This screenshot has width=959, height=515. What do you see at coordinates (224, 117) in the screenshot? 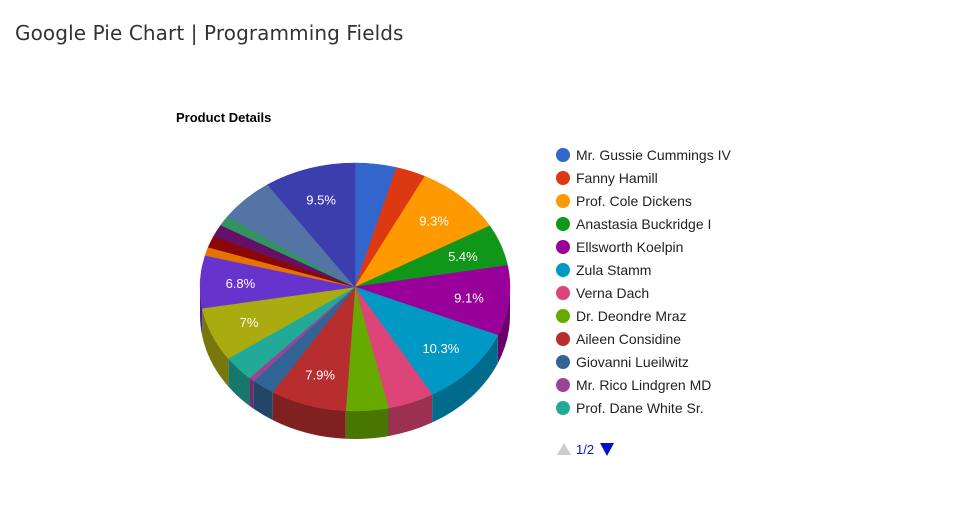
I see `chart-title: Product Details` at bounding box center [224, 117].